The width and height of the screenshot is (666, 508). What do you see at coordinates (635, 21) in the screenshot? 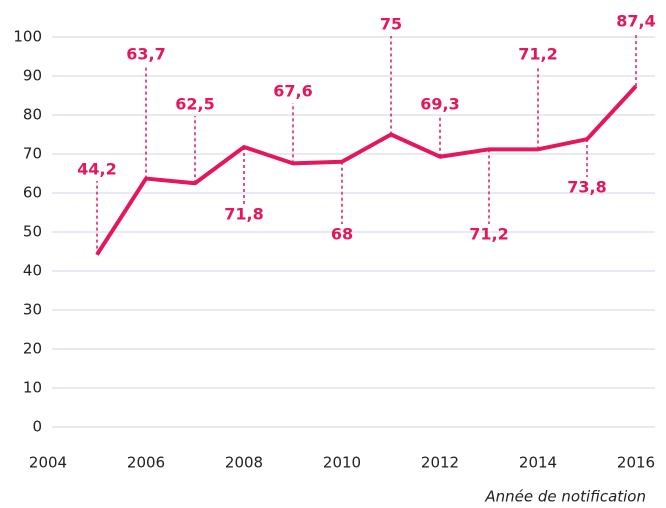
I see `data-label: 87,4` at bounding box center [635, 21].